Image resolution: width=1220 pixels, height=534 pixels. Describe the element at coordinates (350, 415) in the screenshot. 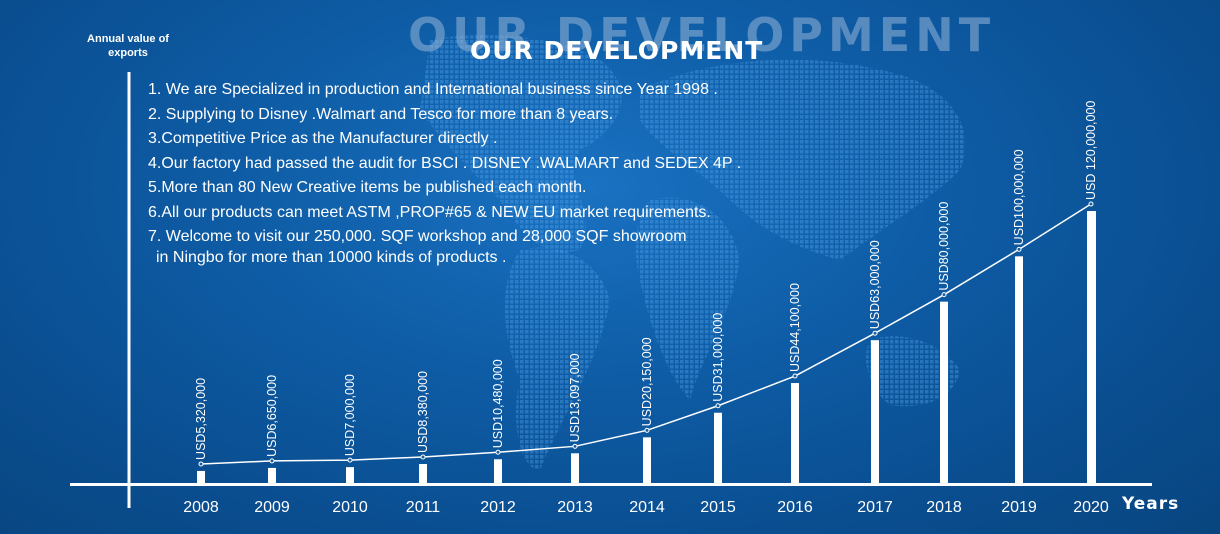

I see `data-label-2010: USD7,000,000` at that location.